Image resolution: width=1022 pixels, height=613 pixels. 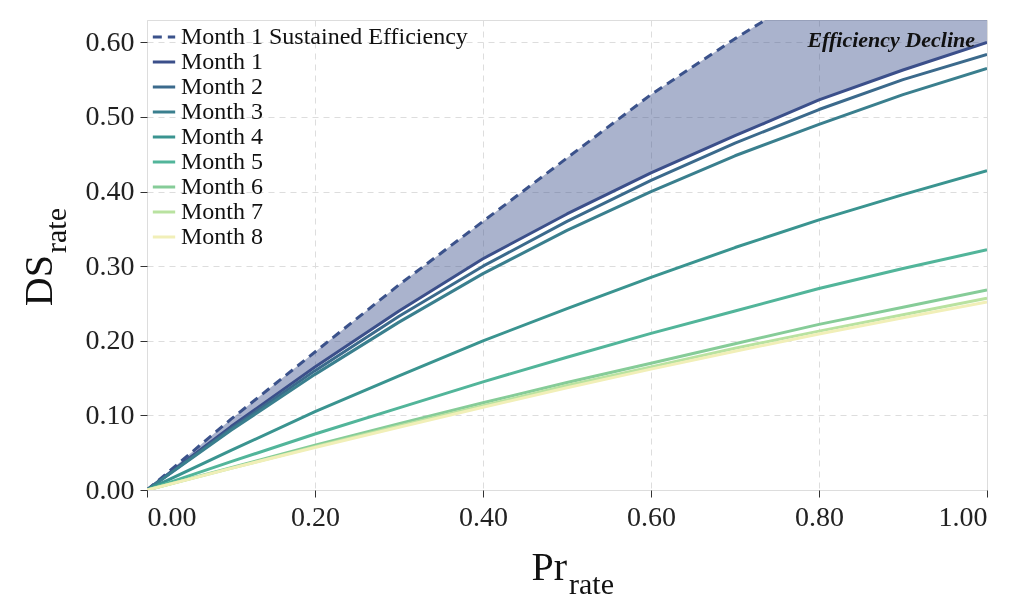 I want to click on legend-label: Month 7, so click(x=222, y=211).